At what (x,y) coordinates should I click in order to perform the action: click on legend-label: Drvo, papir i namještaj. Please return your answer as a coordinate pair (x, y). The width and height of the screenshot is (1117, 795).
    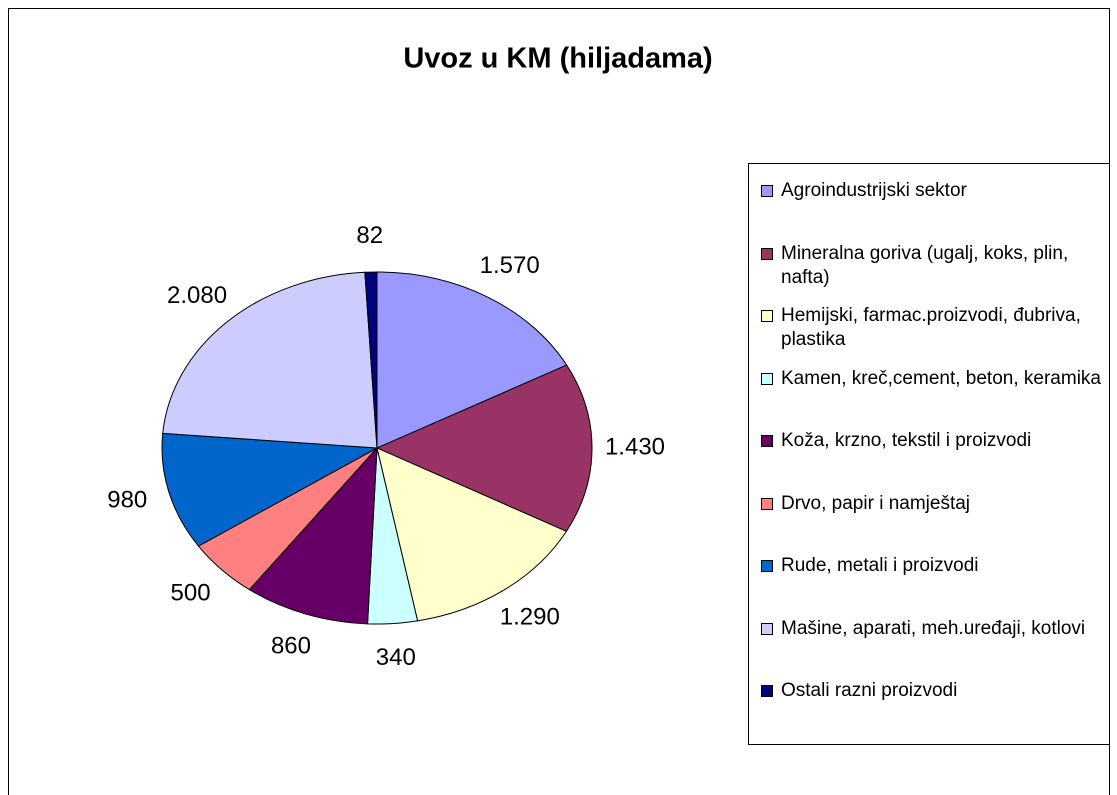
    Looking at the image, I should click on (876, 503).